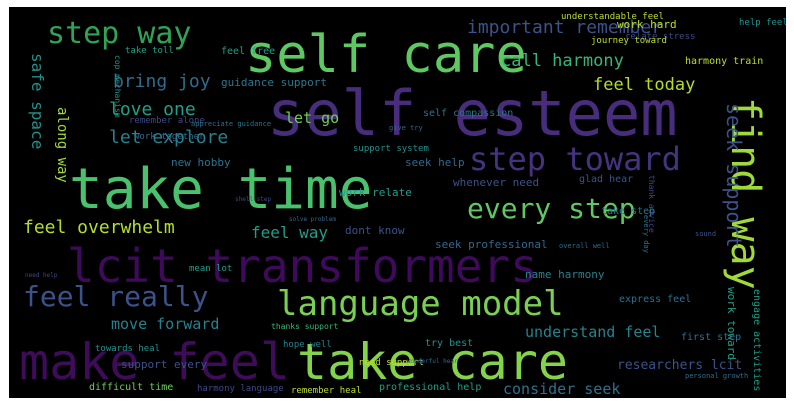 Image resolution: width=794 pixels, height=407 pixels. Describe the element at coordinates (593, 332) in the screenshot. I see `word-understand-feel: understand feel` at that location.